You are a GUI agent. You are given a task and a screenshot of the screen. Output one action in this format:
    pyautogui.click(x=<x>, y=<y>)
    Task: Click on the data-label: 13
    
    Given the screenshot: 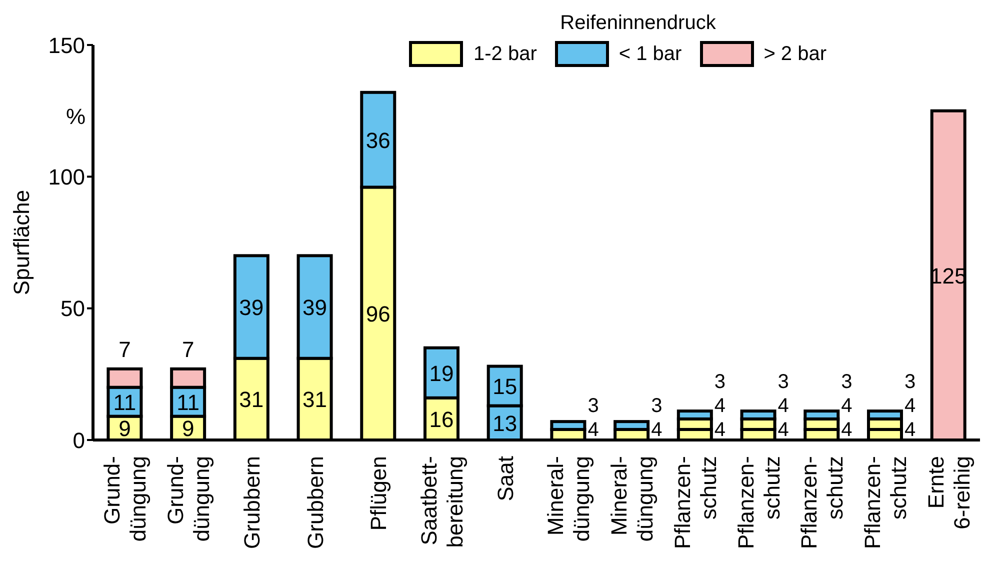 What is the action you would take?
    pyautogui.click(x=505, y=423)
    